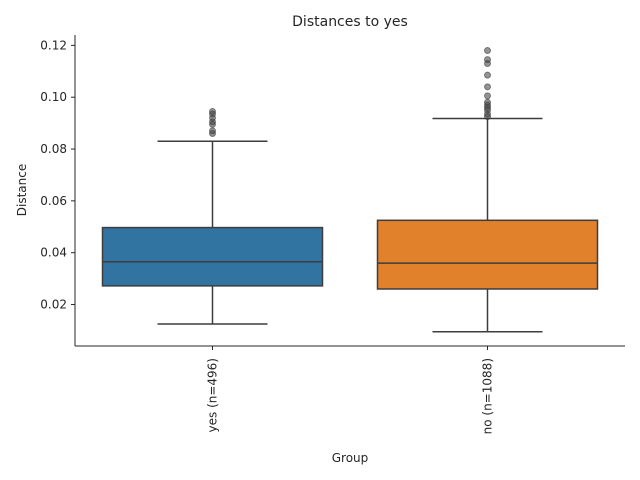 This screenshot has height=480, width=640. I want to click on y-tick-label: 0.08, so click(53, 149).